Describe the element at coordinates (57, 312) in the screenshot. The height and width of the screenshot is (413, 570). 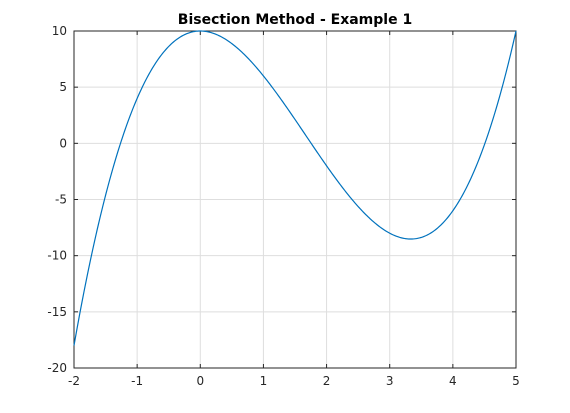
I see `y-tick-label: -15` at that location.